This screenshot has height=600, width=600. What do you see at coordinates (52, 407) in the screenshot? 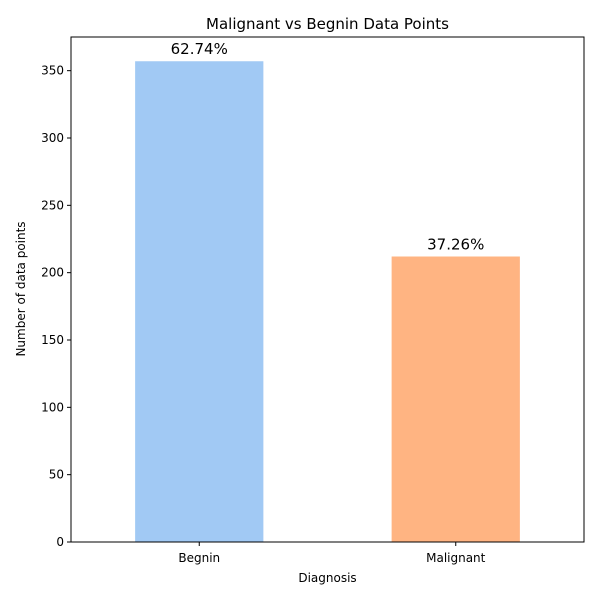
I see `y-tick-label: 100` at bounding box center [52, 407].